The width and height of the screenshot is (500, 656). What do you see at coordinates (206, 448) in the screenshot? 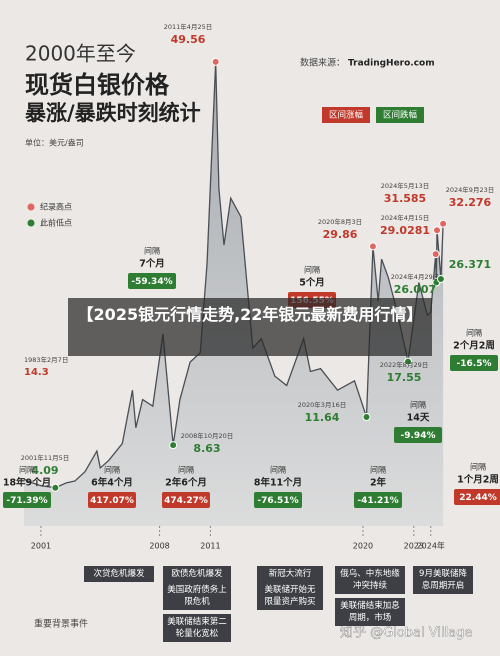
I see `point-value: 8.63` at bounding box center [206, 448].